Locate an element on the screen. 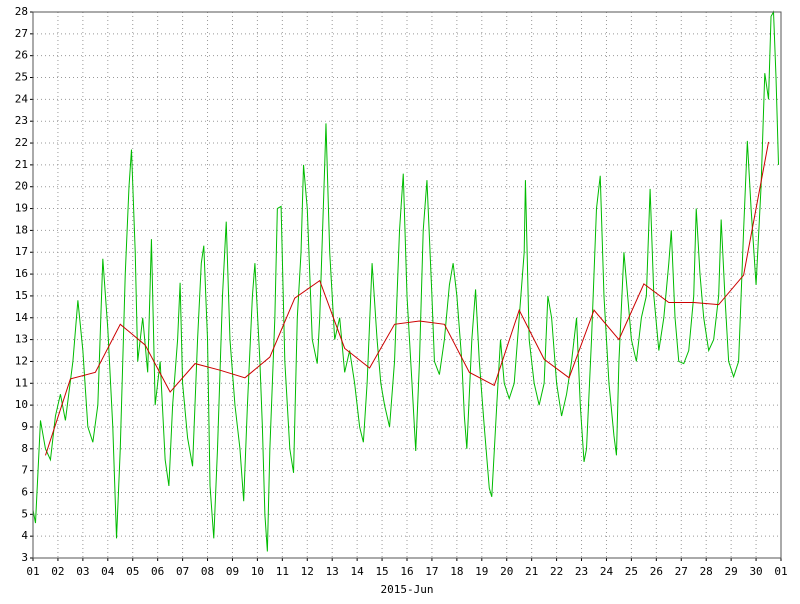 This screenshot has width=800, height=604. y-tick-label: 22 is located at coordinates (21, 142).